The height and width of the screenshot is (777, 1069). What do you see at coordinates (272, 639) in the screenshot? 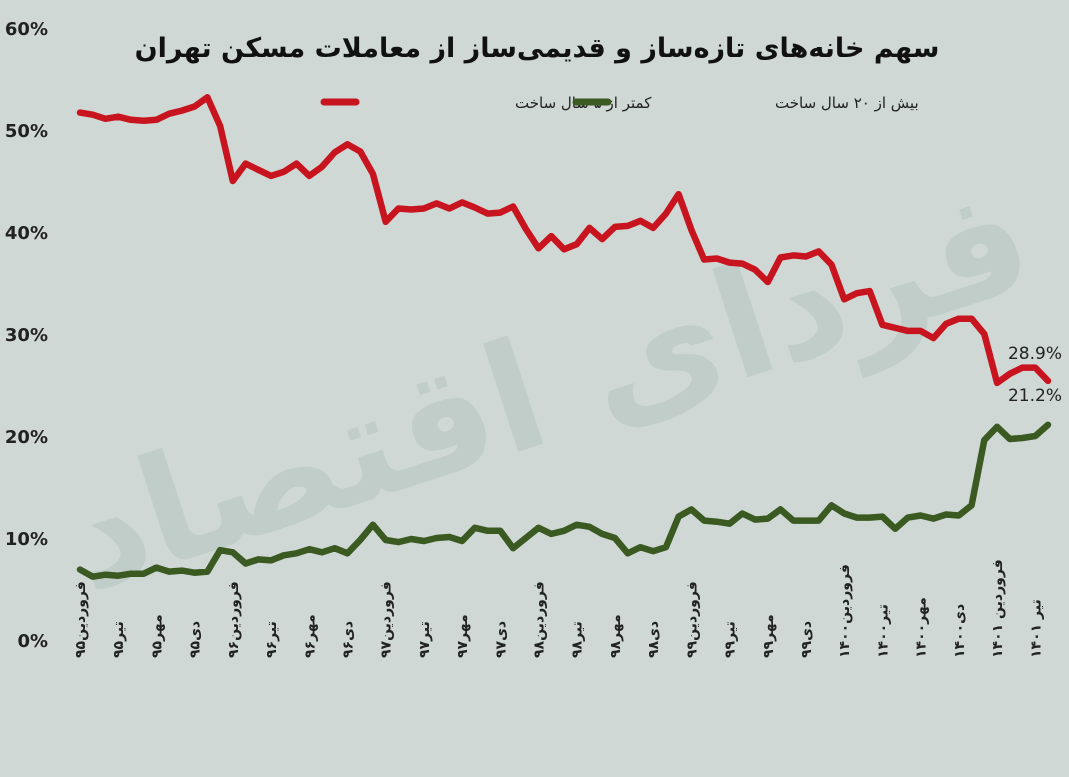
I see `x-tick-label: تیر۹۶` at bounding box center [272, 639].